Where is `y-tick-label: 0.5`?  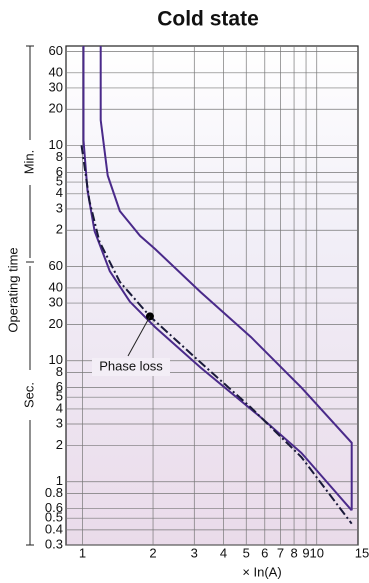 y-tick-label: 0.5 is located at coordinates (54, 517).